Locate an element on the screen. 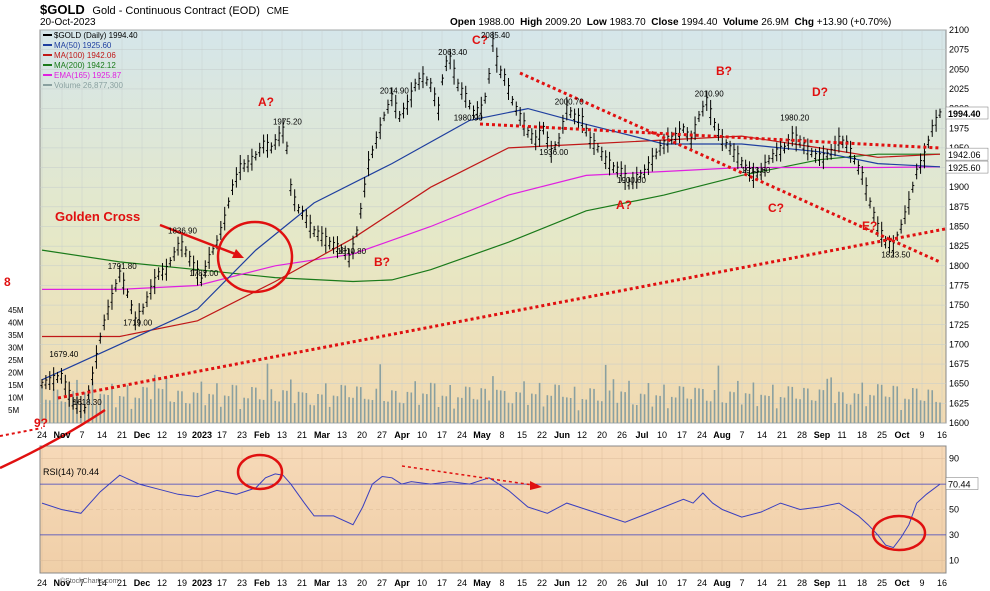 The height and width of the screenshot is (591, 990). x-tick-label: 7 is located at coordinates (741, 583).